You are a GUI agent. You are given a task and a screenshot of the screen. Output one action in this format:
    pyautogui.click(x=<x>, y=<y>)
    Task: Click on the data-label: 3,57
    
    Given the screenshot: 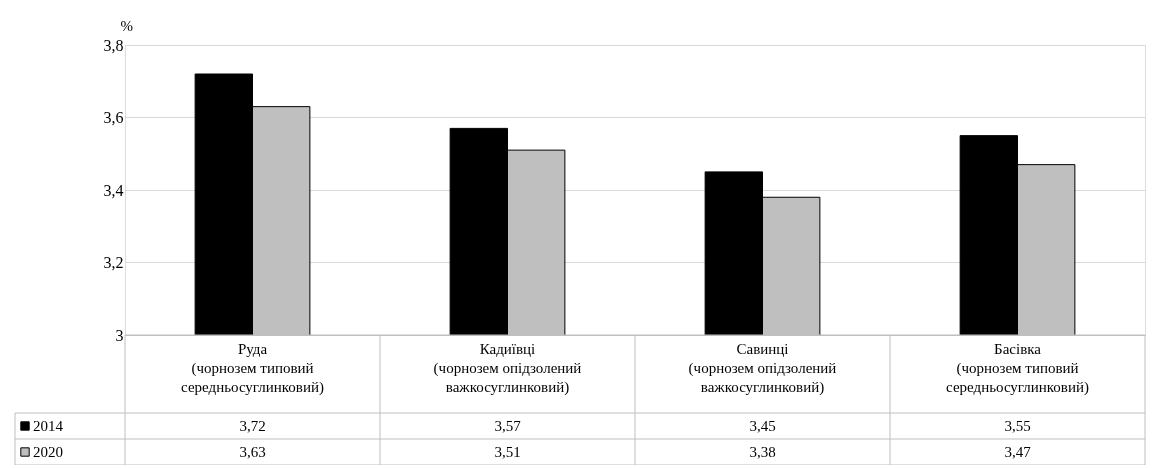 What is the action you would take?
    pyautogui.click(x=508, y=426)
    